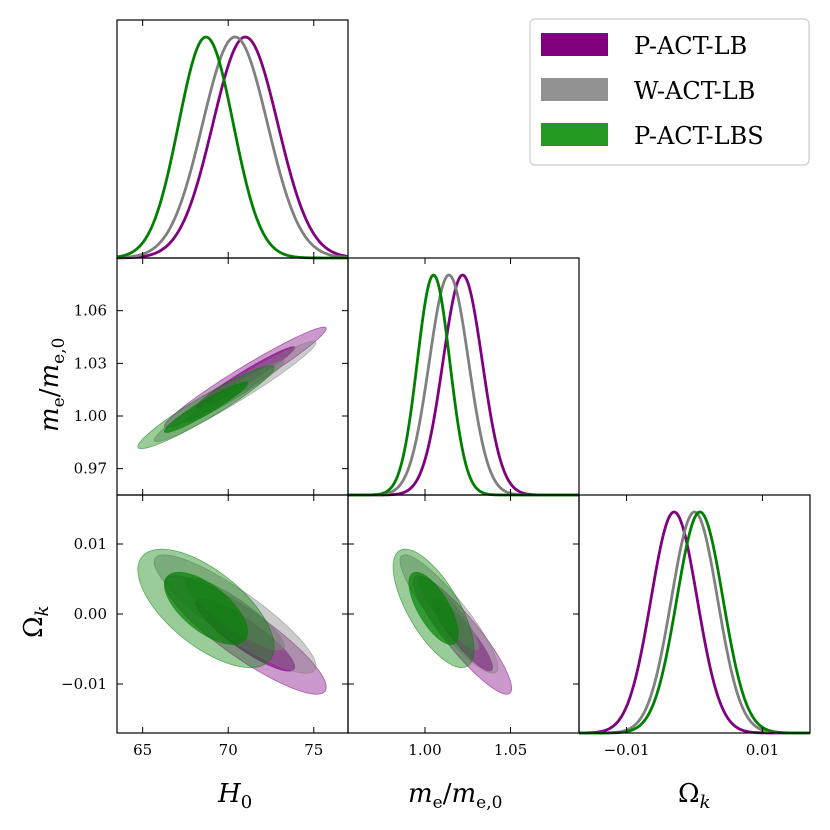  What do you see at coordinates (228, 750) in the screenshot?
I see `x-tick-label-H0: 70` at bounding box center [228, 750].